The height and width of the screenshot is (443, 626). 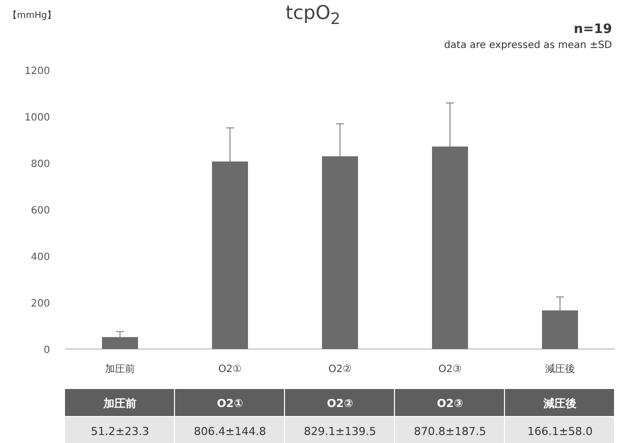 What do you see at coordinates (340, 431) in the screenshot?
I see `data-label: 829.1±139.5` at bounding box center [340, 431].